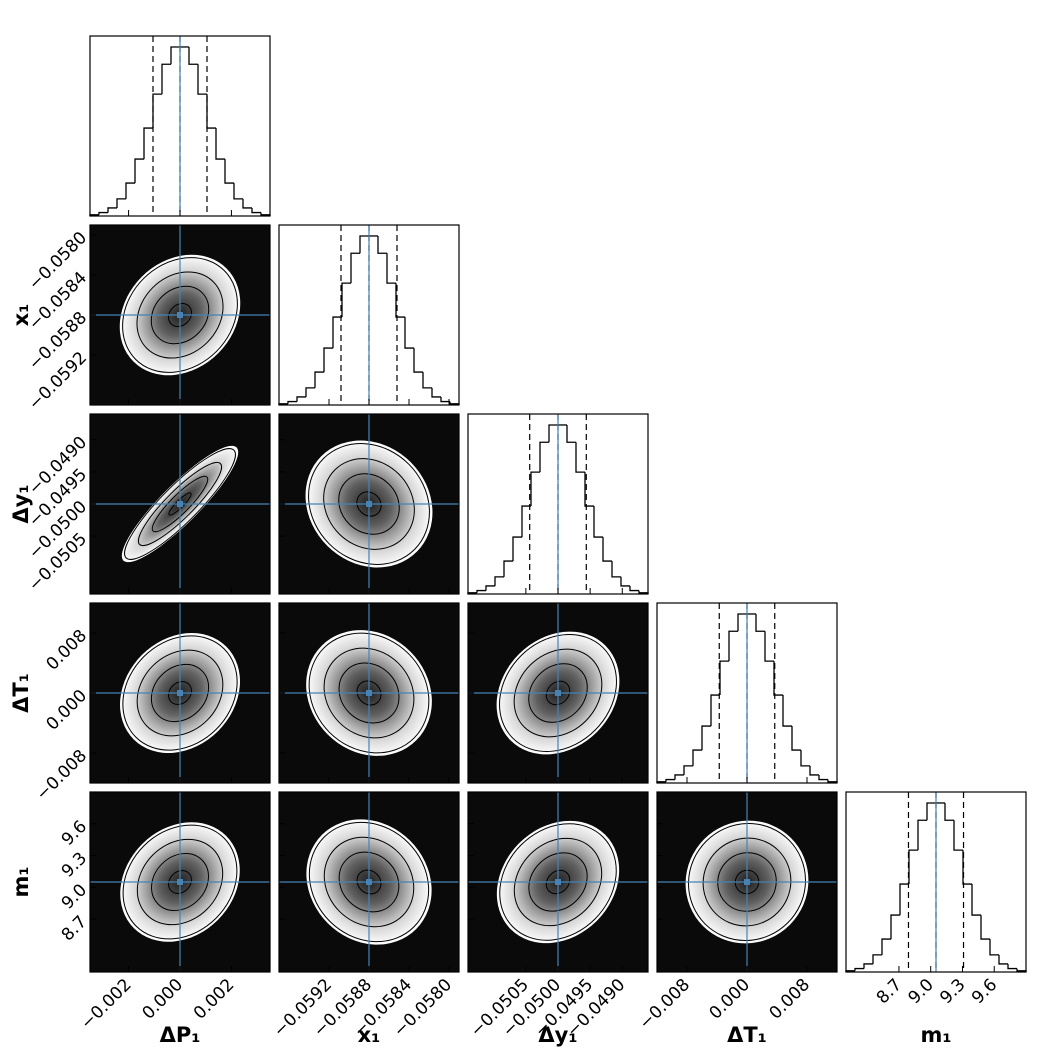 This screenshot has width=1062, height=1062. Describe the element at coordinates (21, 315) in the screenshot. I see `y-axis-label: x₁` at that location.